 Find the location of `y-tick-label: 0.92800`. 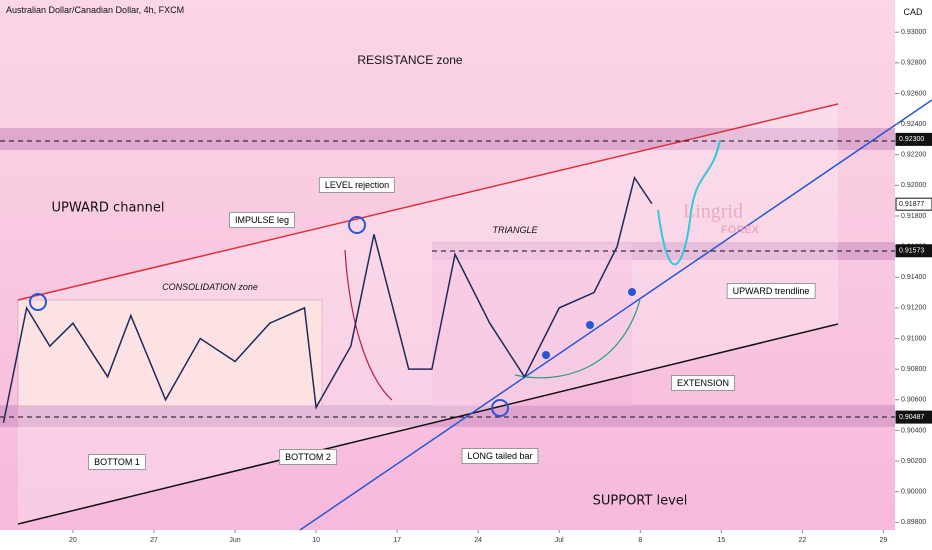

y-tick-label: 0.92800 is located at coordinates (913, 63).